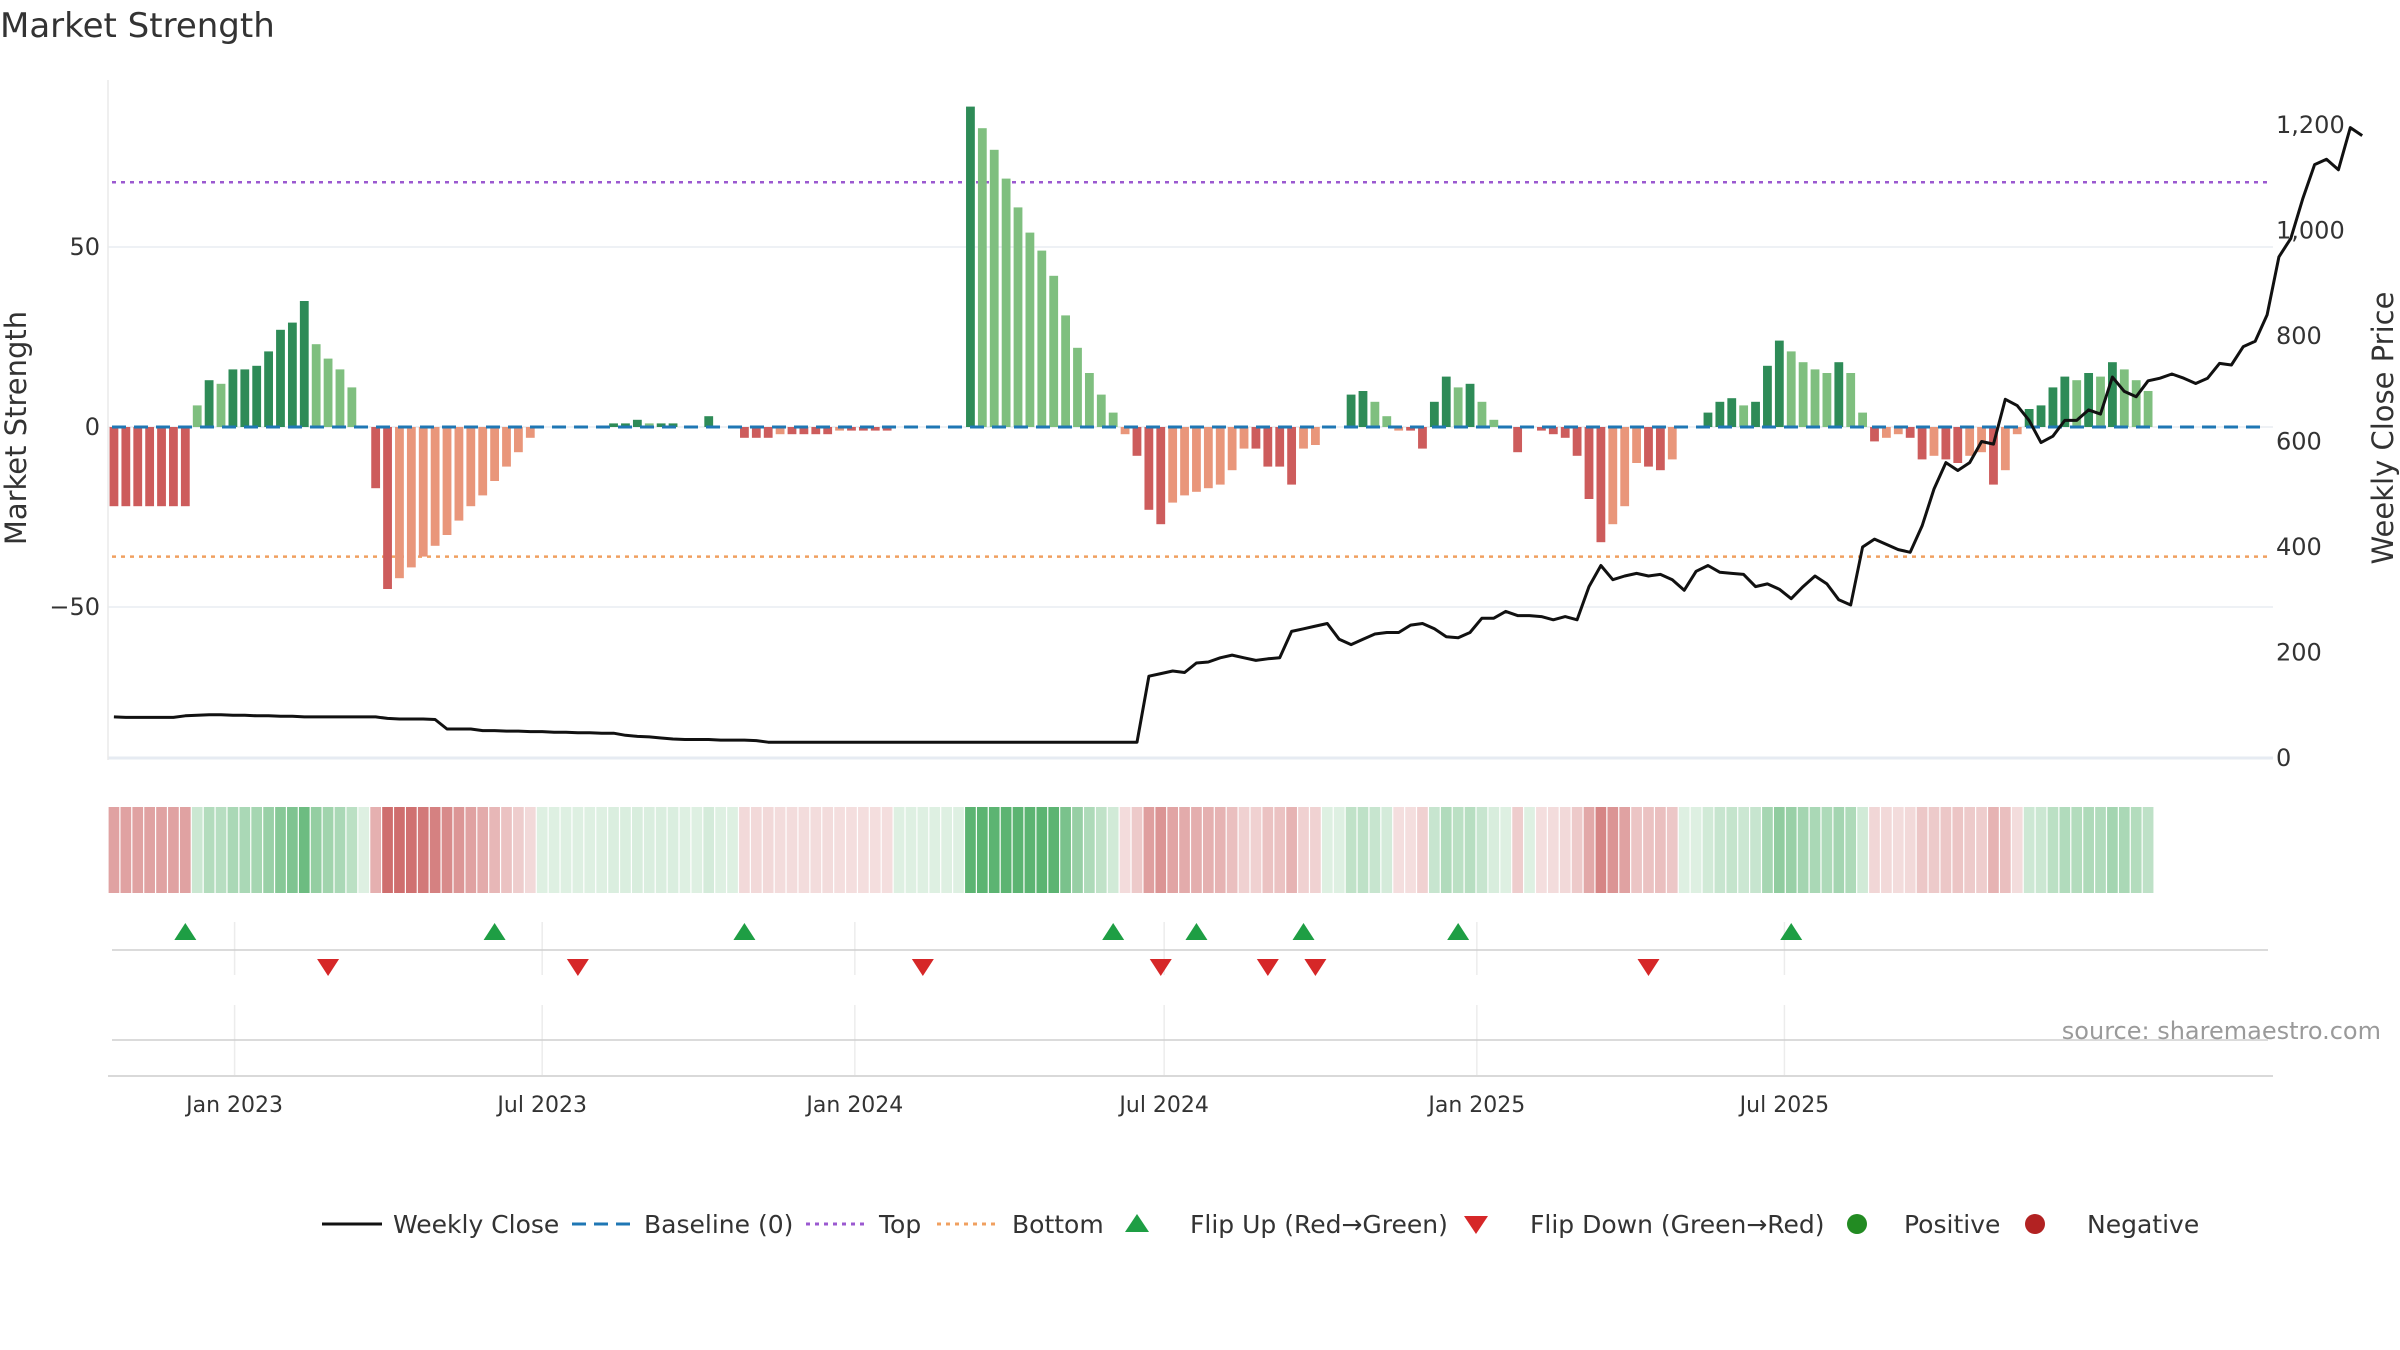  I want to click on right-axis-tick-label: 1,000, so click(2310, 231).